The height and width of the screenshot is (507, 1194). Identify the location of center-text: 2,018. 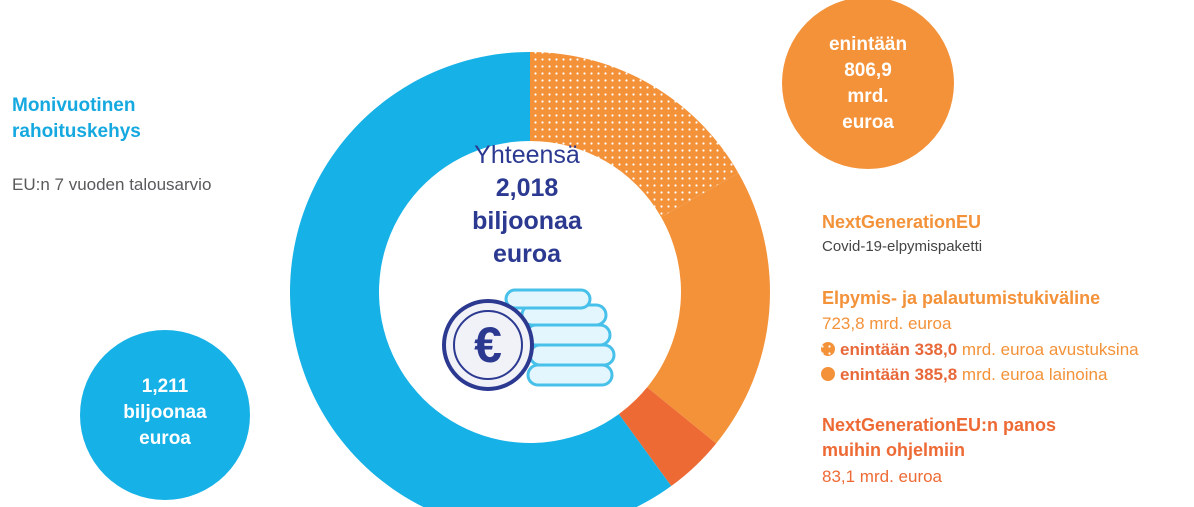
(527, 188).